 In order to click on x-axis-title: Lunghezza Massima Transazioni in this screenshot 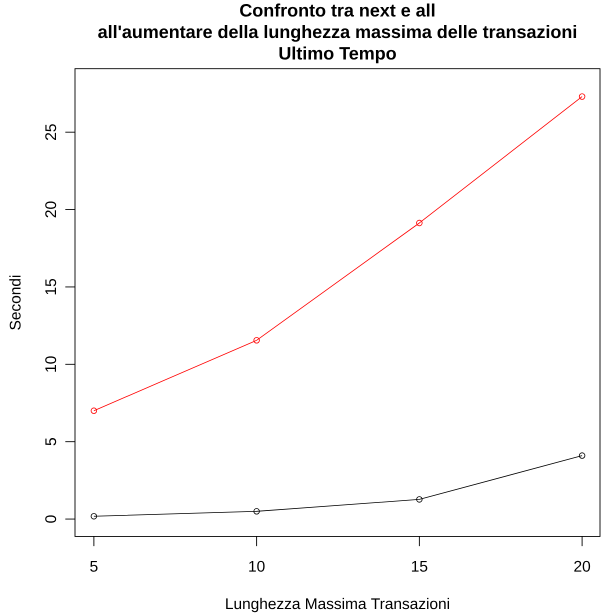, I will do `click(338, 605)`.